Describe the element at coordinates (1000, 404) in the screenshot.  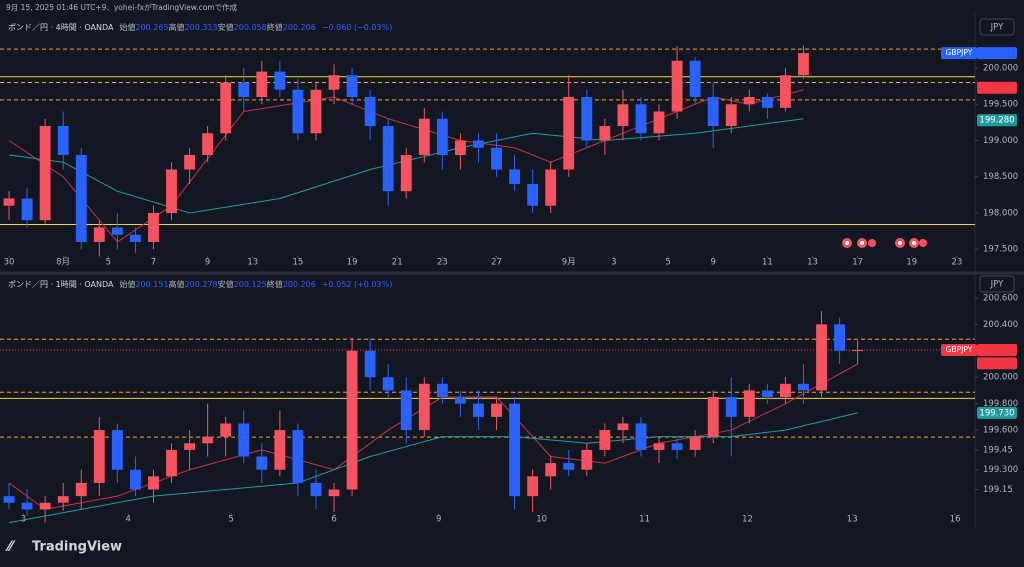
I see `y-tick-label: 199.800` at that location.